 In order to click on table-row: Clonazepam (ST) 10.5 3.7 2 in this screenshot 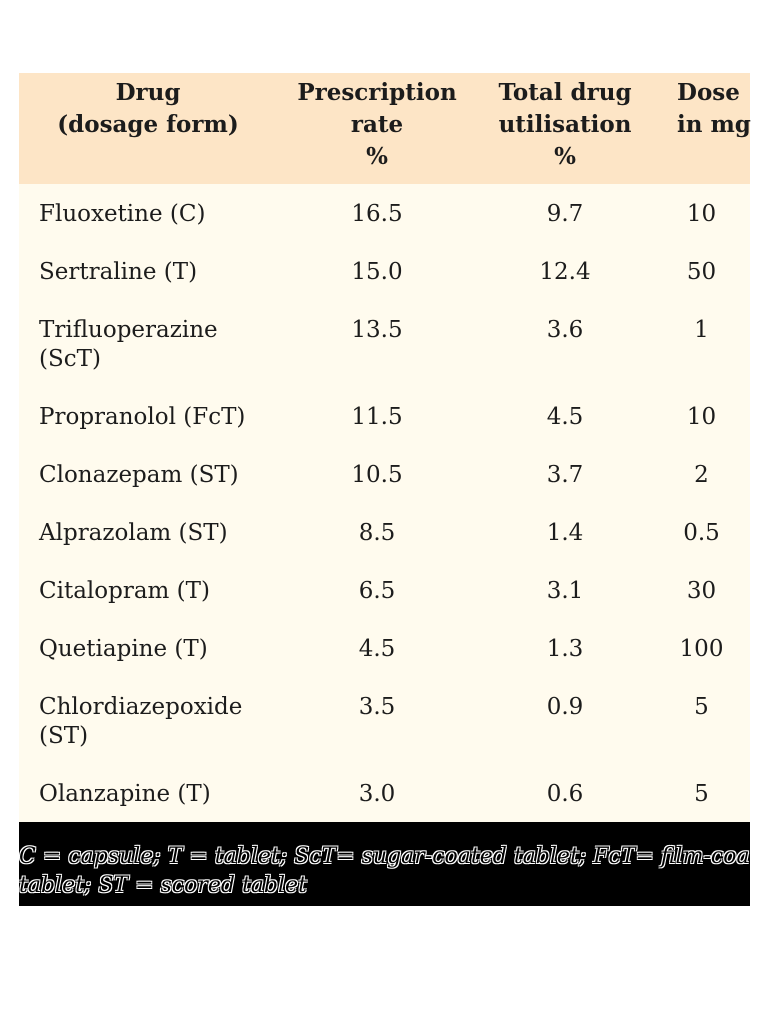, I will do `click(384, 490)`.